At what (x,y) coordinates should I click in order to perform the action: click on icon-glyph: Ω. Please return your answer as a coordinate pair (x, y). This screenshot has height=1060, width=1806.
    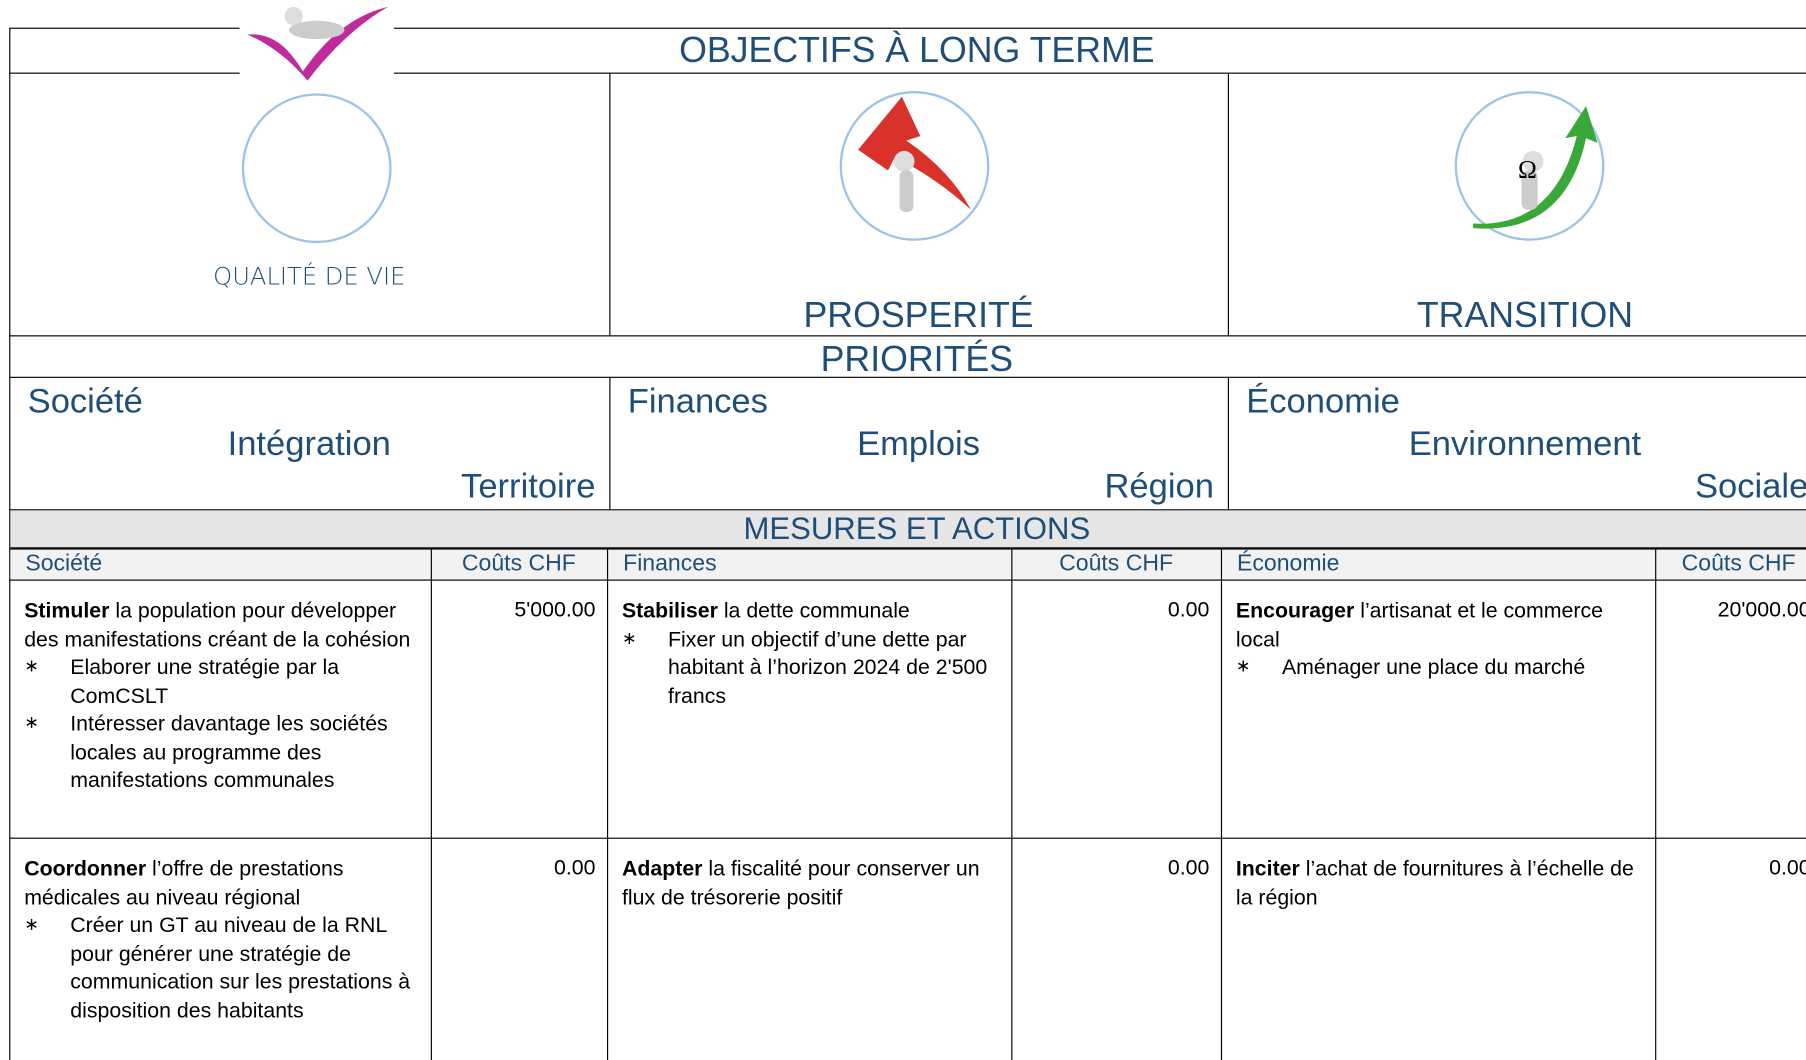
    Looking at the image, I should click on (1527, 169).